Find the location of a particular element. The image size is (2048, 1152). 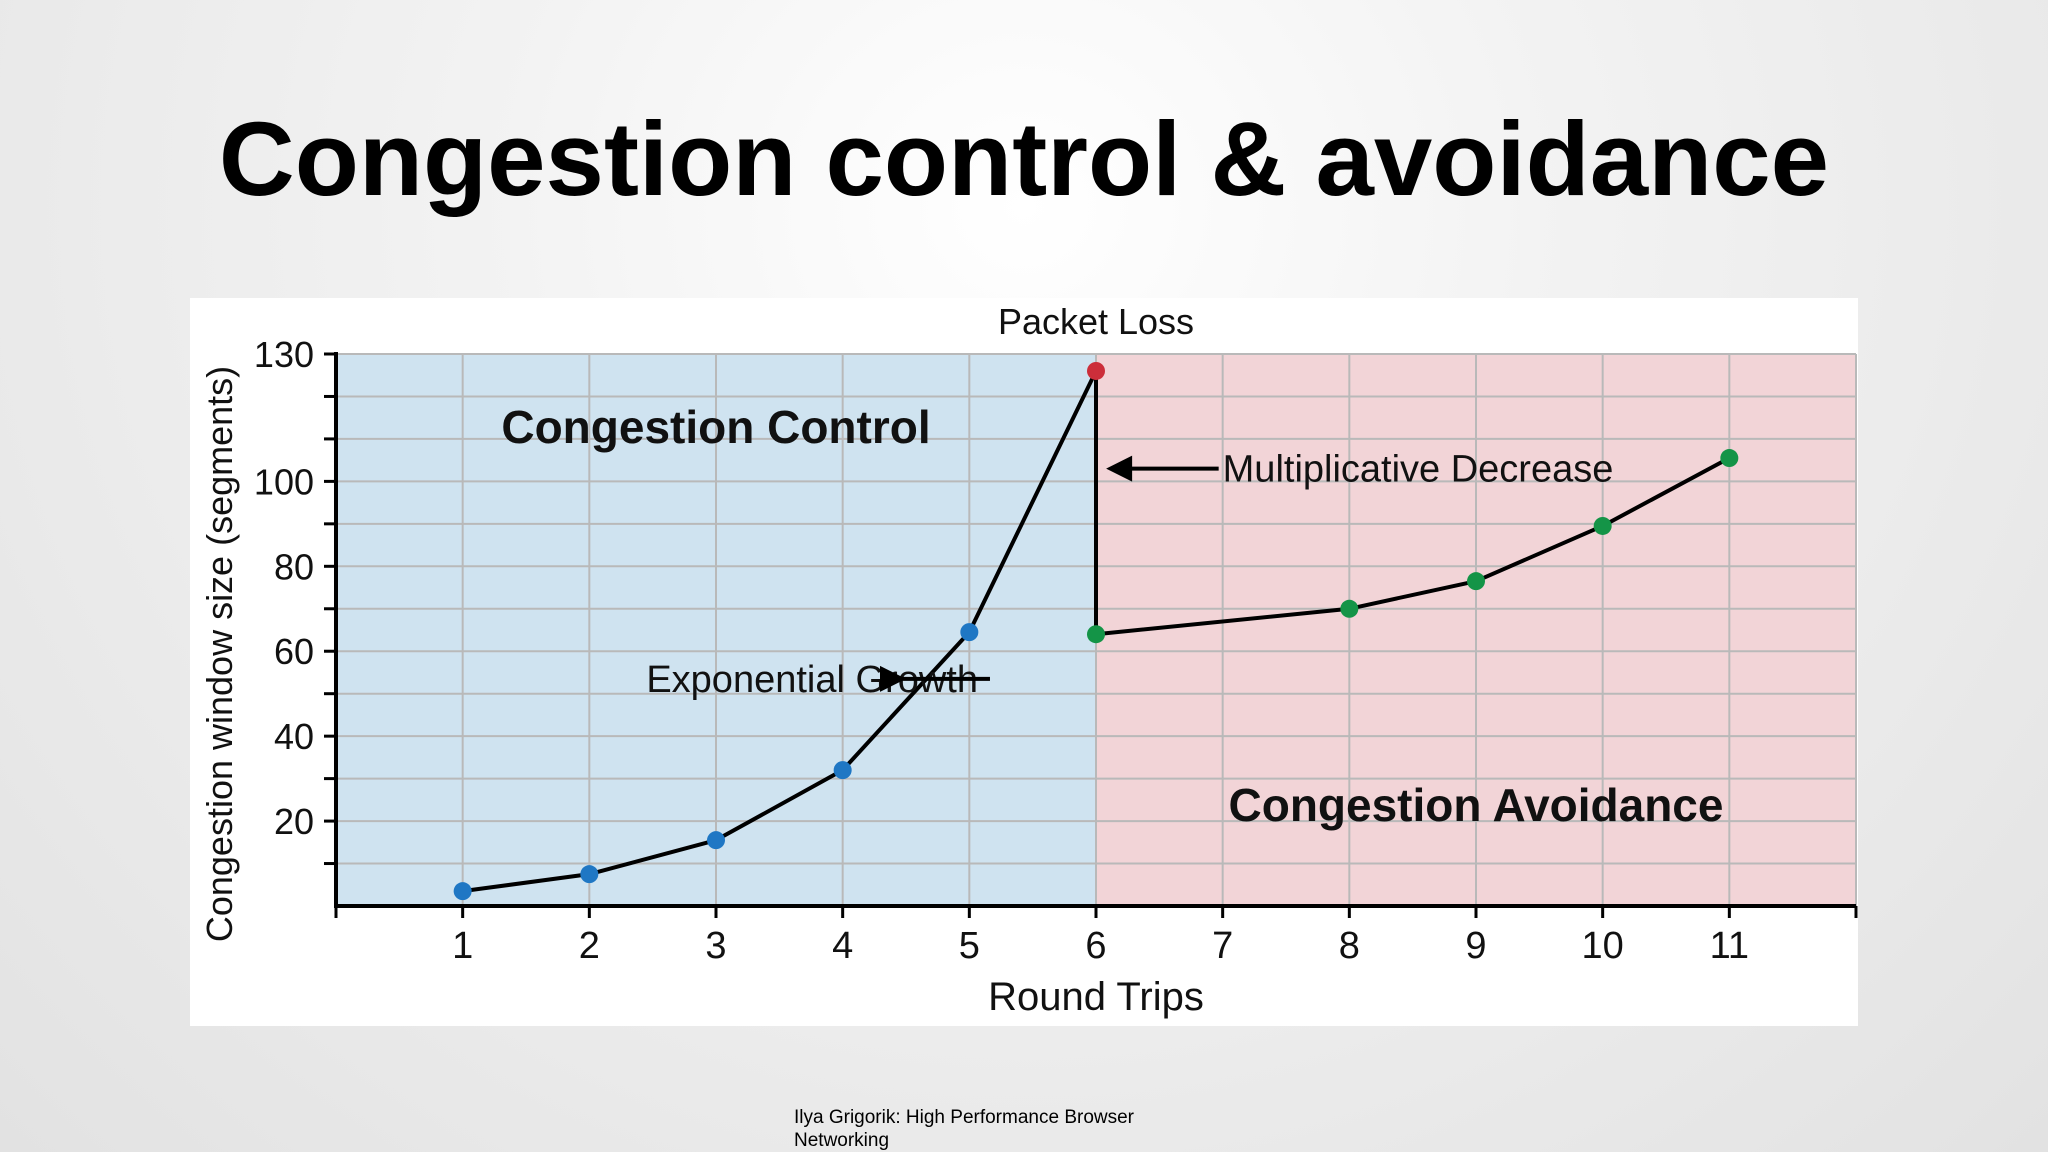

annotation-label: Multiplicative Decrease is located at coordinates (1418, 470).